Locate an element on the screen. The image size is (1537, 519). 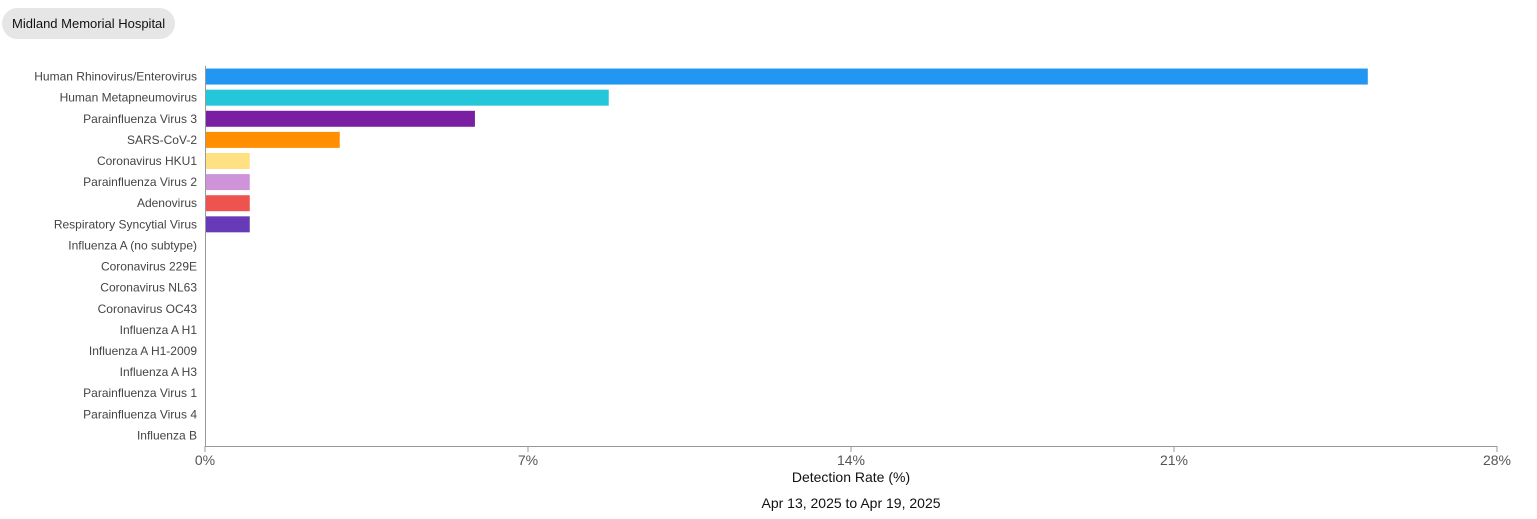
bar-adenovirus is located at coordinates (227, 203).